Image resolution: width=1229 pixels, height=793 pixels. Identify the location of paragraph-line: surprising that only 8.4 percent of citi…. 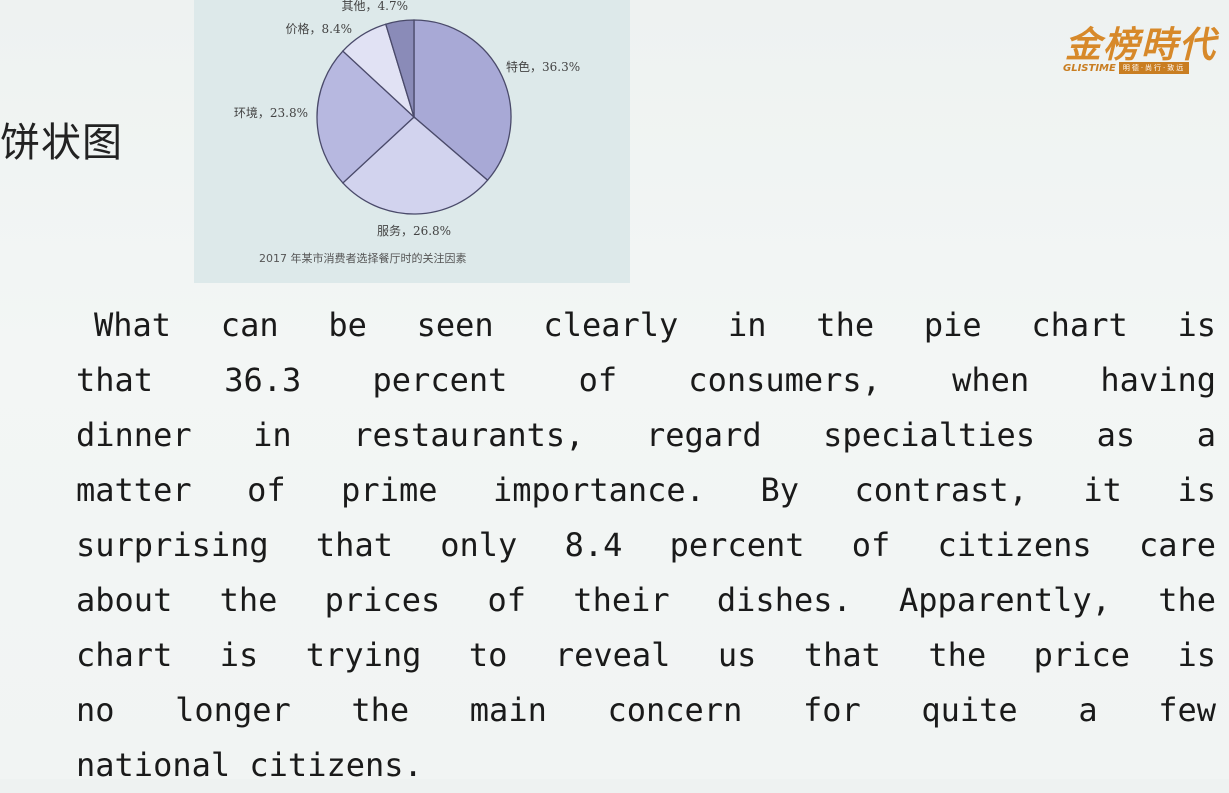
(646, 545).